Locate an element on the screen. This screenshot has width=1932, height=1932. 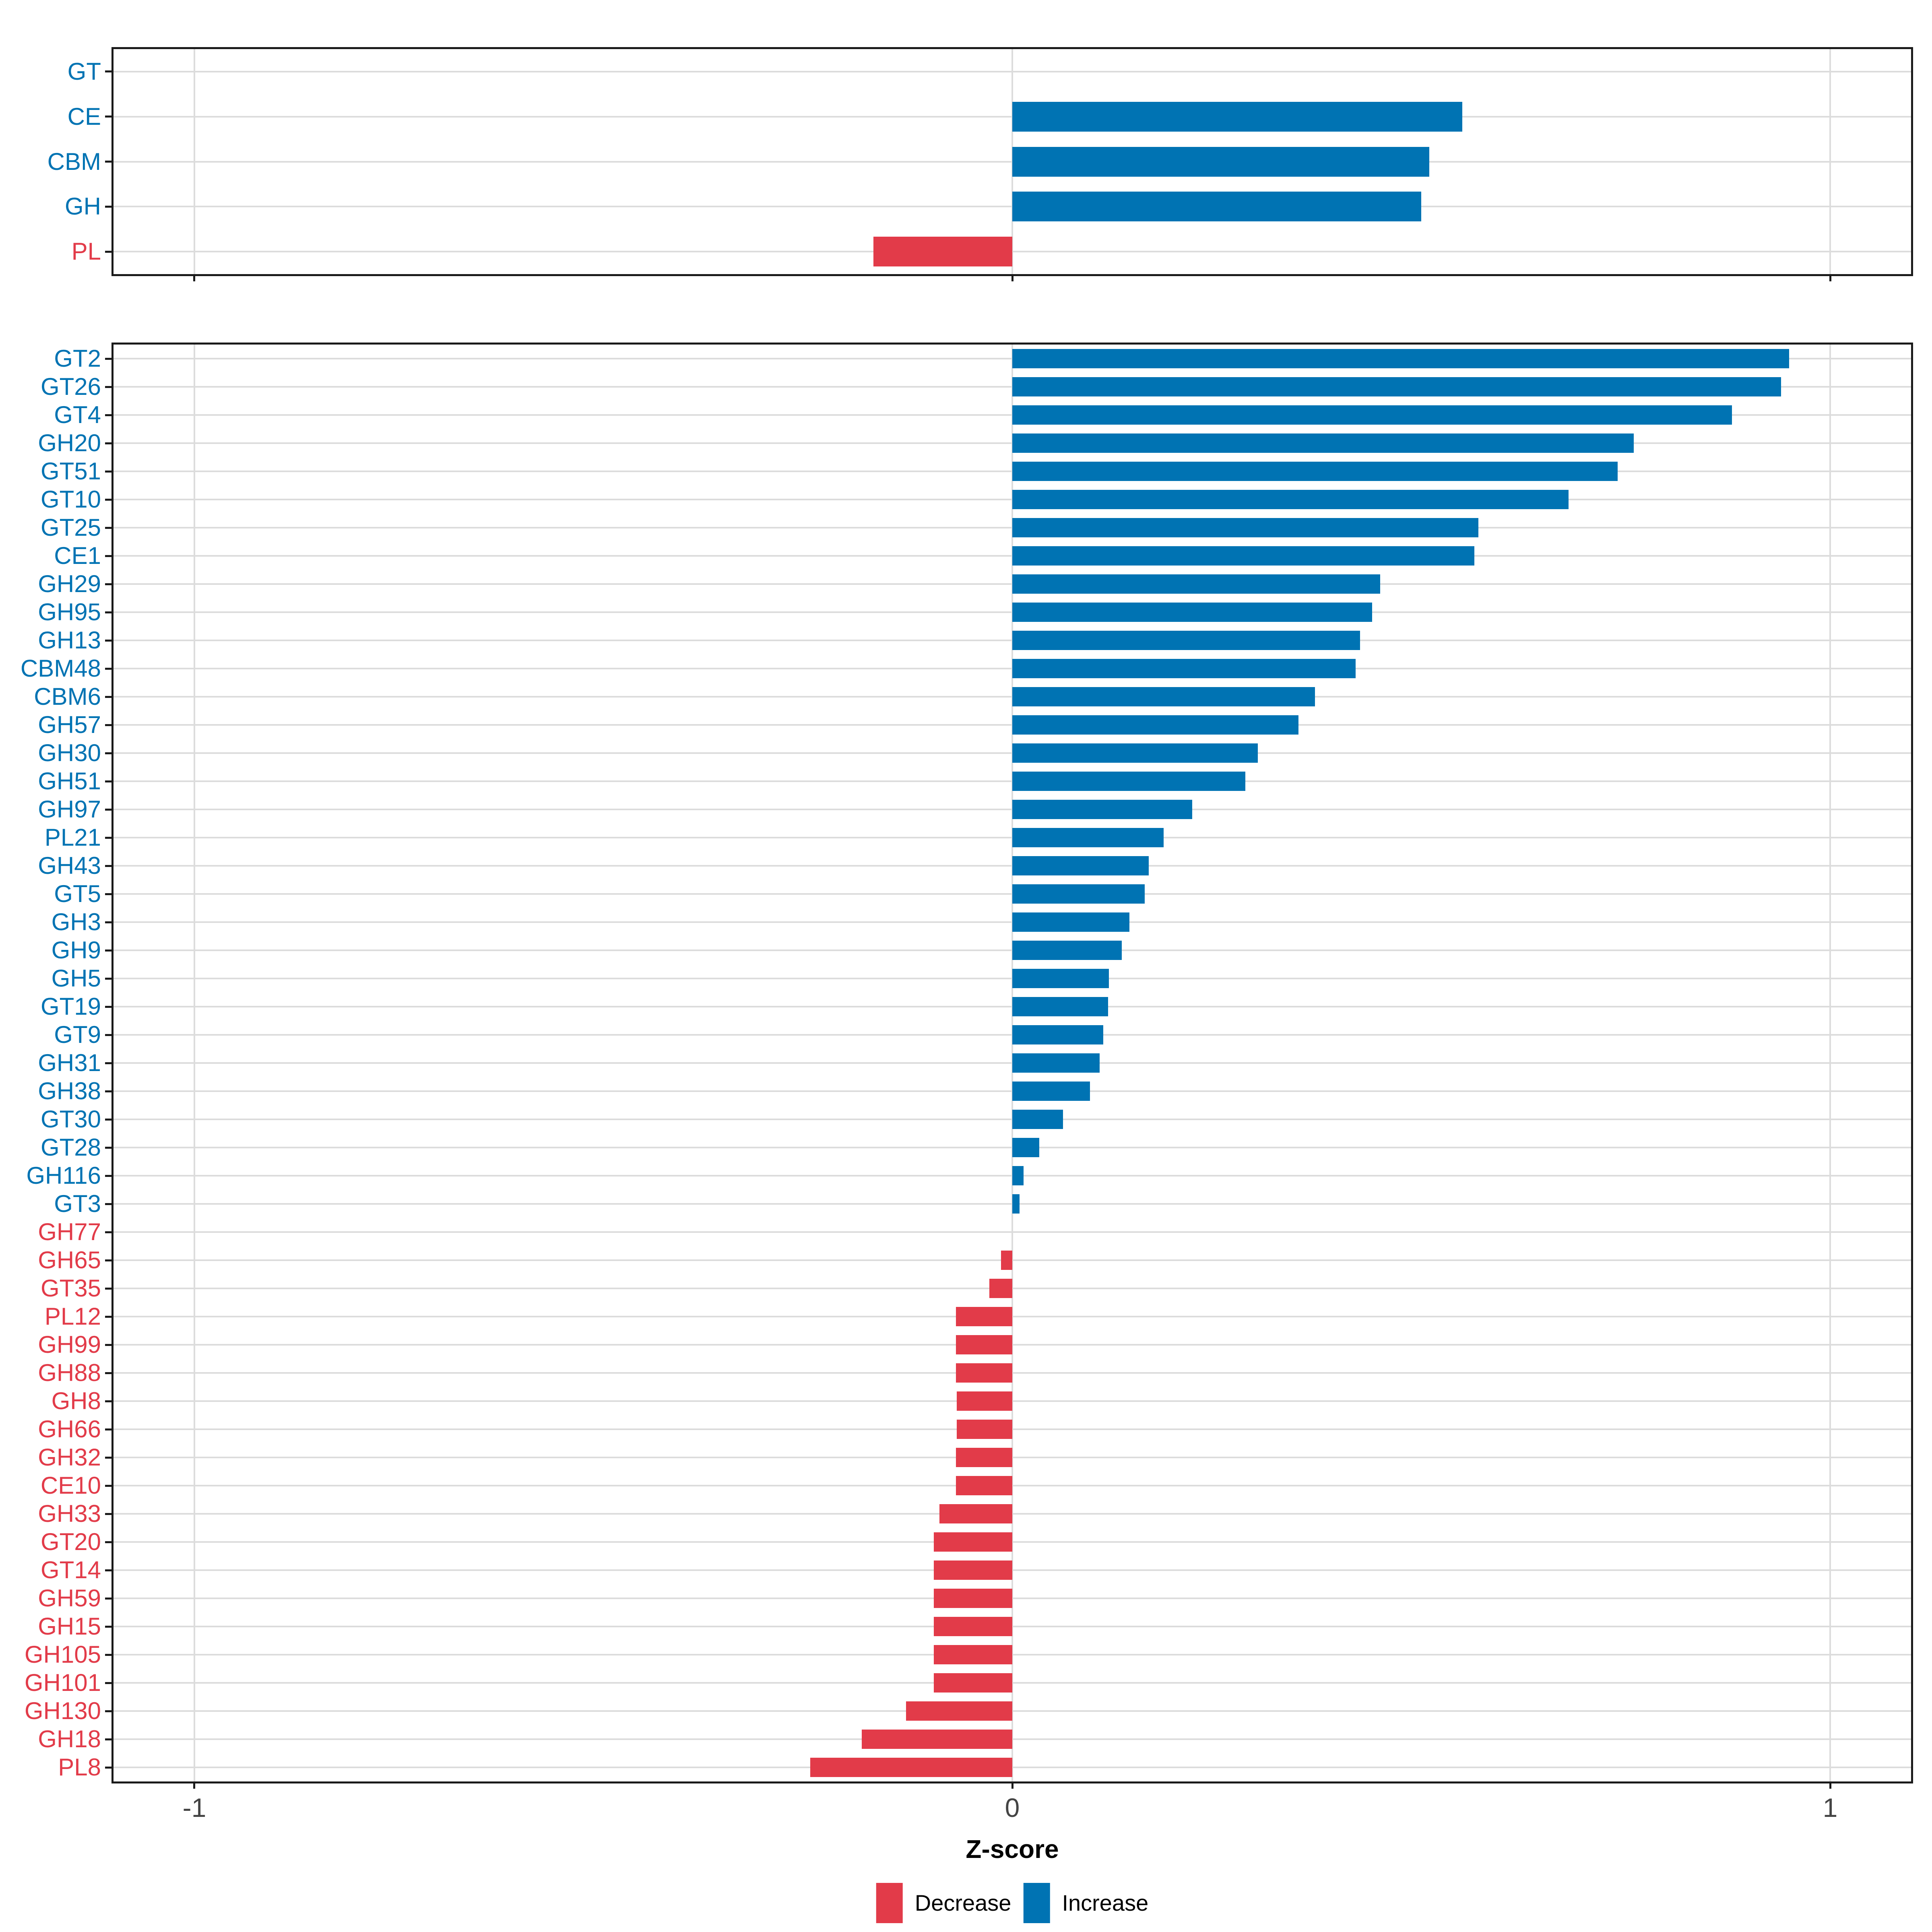
bar-GH88 is located at coordinates (984, 1373).